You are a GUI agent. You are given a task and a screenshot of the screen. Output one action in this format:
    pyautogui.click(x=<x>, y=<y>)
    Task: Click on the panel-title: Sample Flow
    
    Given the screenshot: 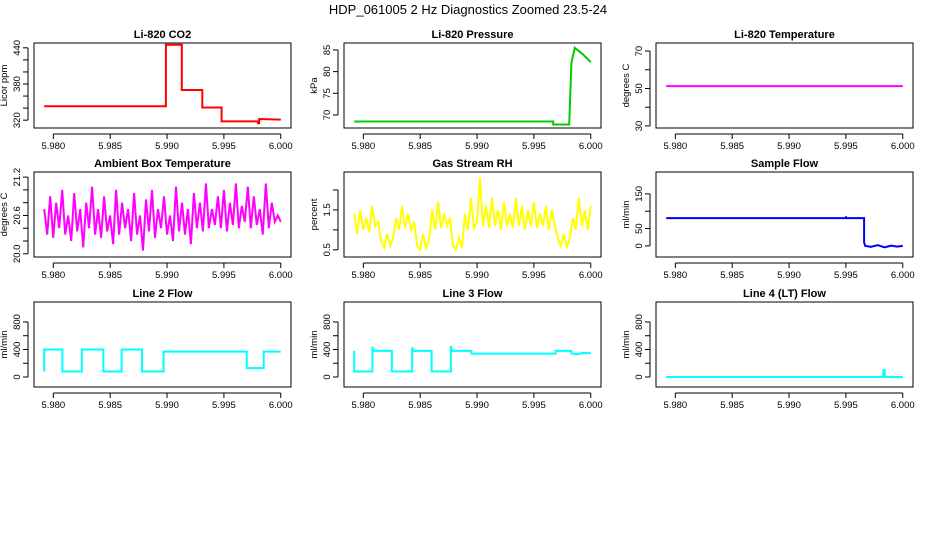 What is the action you would take?
    pyautogui.click(x=785, y=164)
    